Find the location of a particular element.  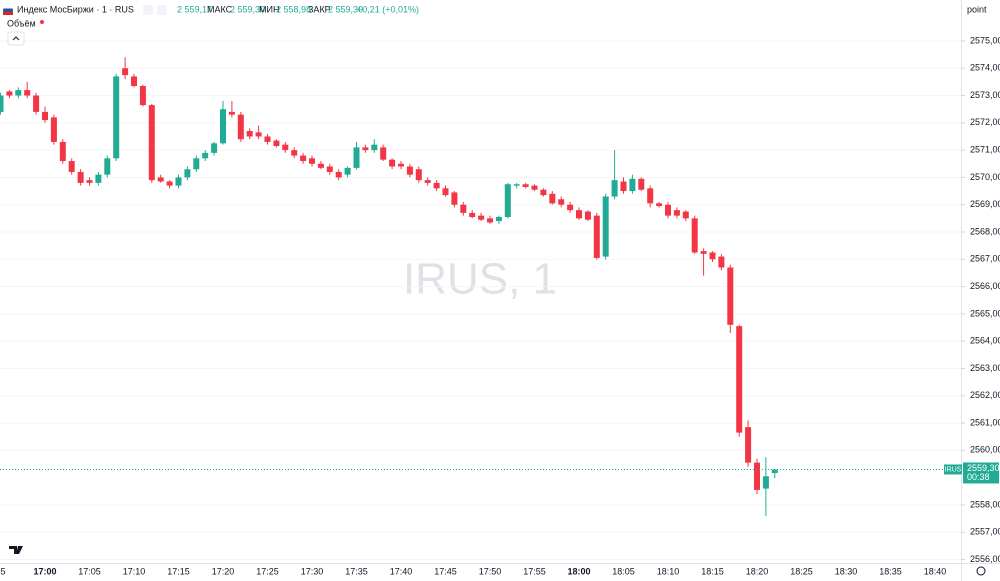

y-unit: point is located at coordinates (977, 9).